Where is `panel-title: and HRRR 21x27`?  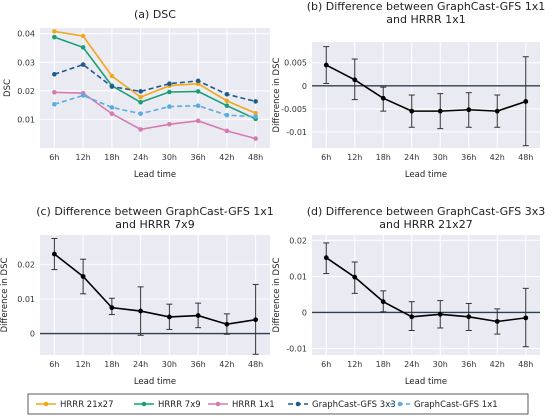
panel-title: and HRRR 21x27 is located at coordinates (425, 224).